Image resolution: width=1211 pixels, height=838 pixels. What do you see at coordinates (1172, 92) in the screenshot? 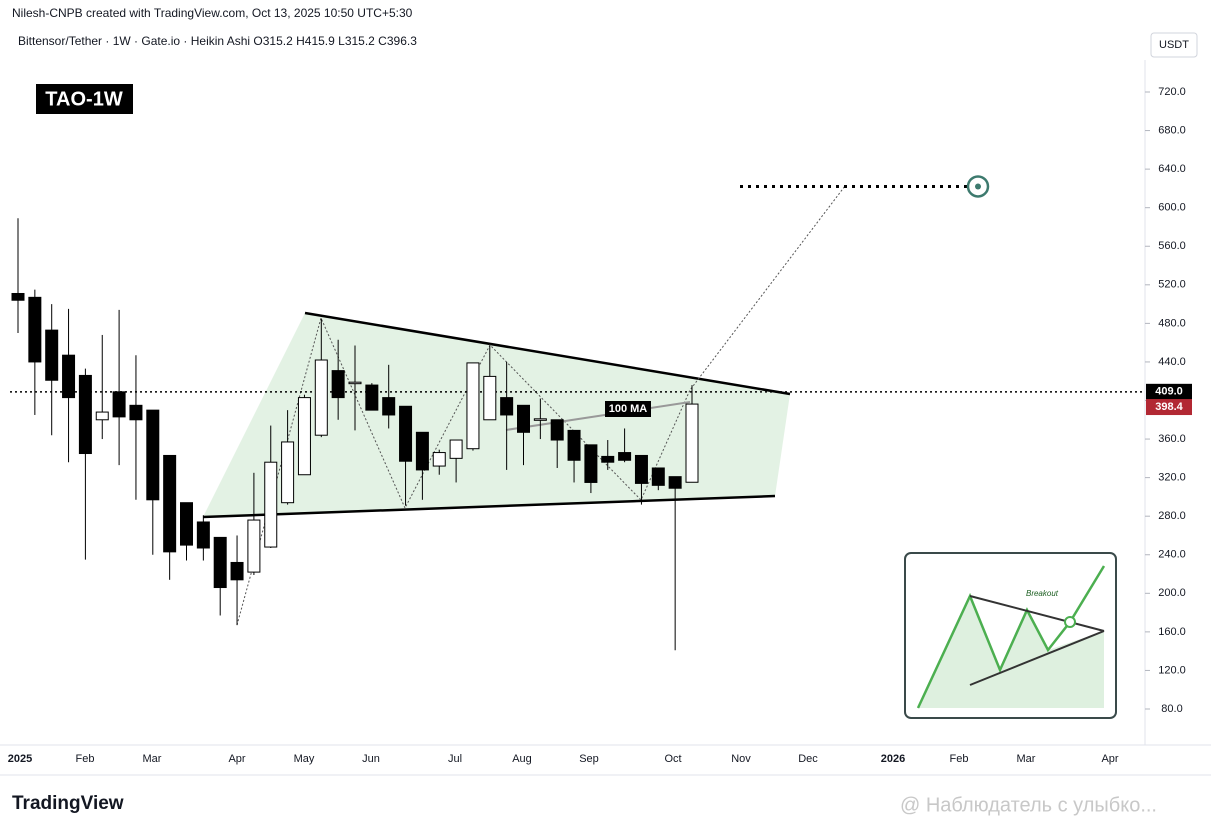
I see `y-tick-label: 720.0` at bounding box center [1172, 92].